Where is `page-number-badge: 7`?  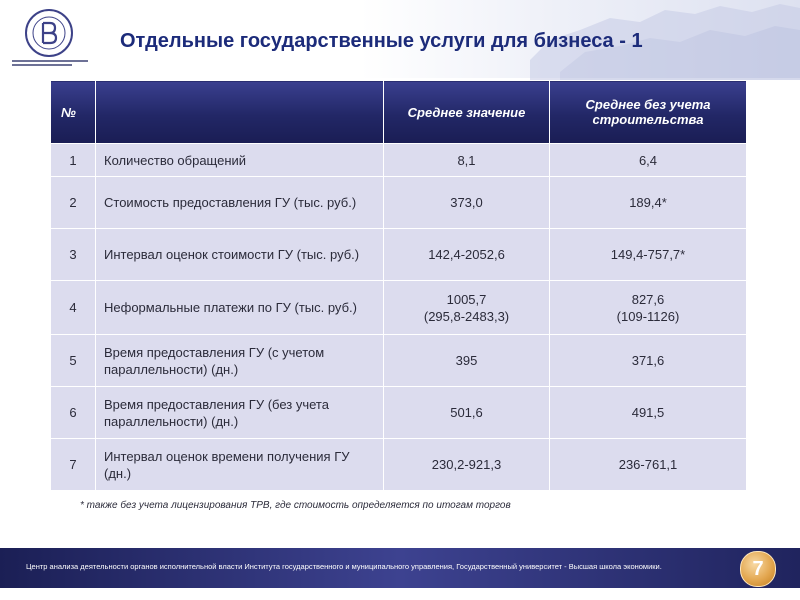 page-number-badge: 7 is located at coordinates (758, 569).